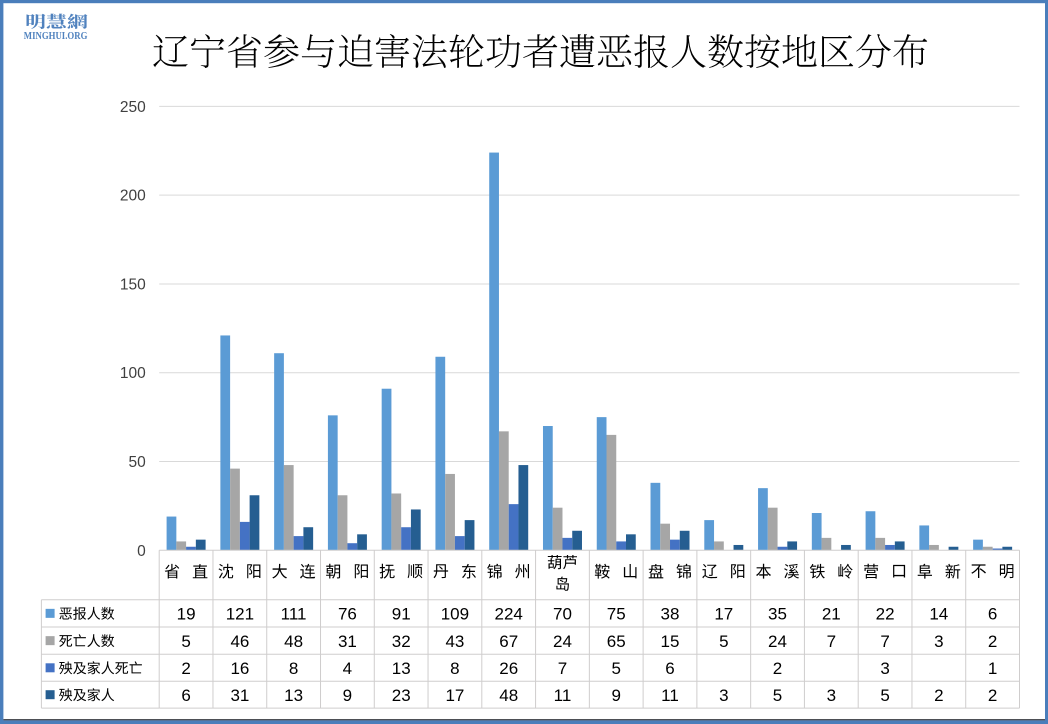  What do you see at coordinates (885, 614) in the screenshot?
I see `svg-text: 22` at bounding box center [885, 614].